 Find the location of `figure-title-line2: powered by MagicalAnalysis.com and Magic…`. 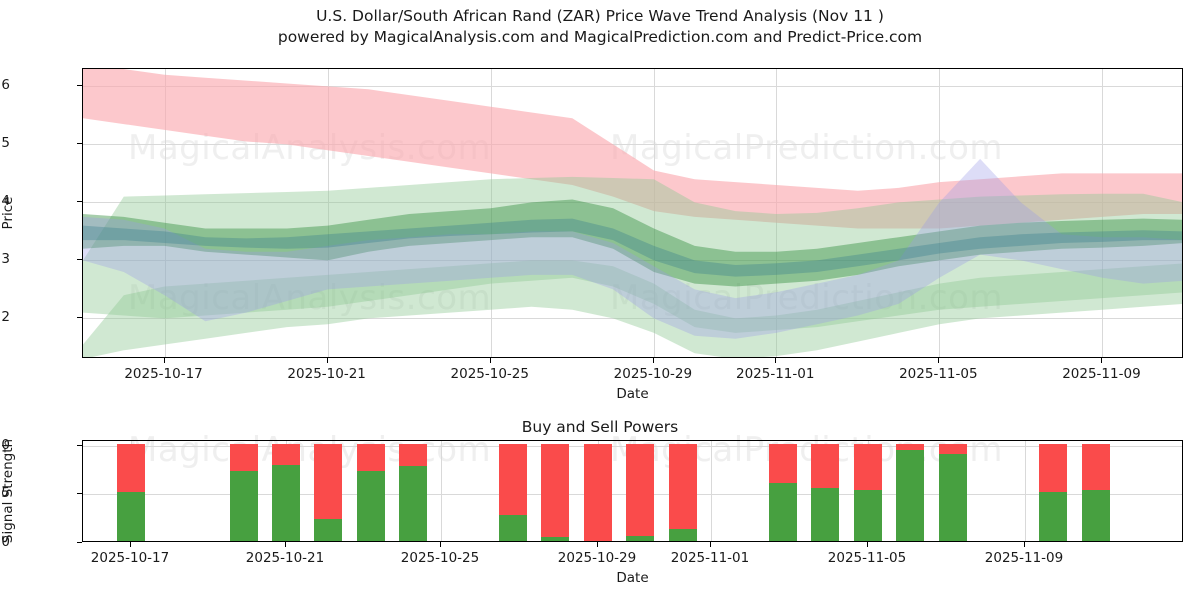

figure-title-line2: powered by MagicalAnalysis.com and Magic… is located at coordinates (600, 37).